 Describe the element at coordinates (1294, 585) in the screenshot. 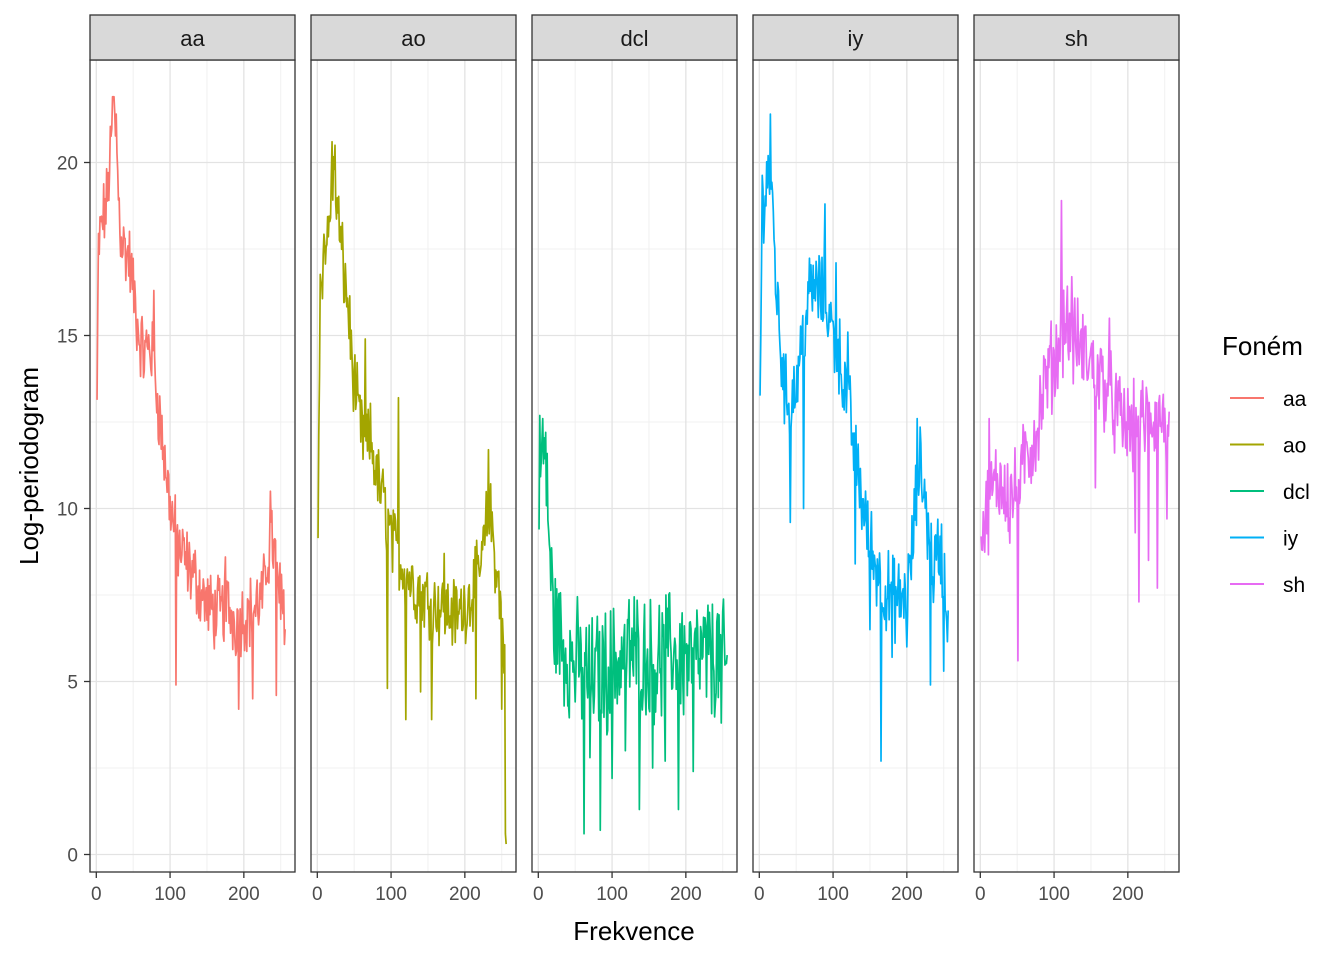

I see `legend-label-sh: sh` at that location.